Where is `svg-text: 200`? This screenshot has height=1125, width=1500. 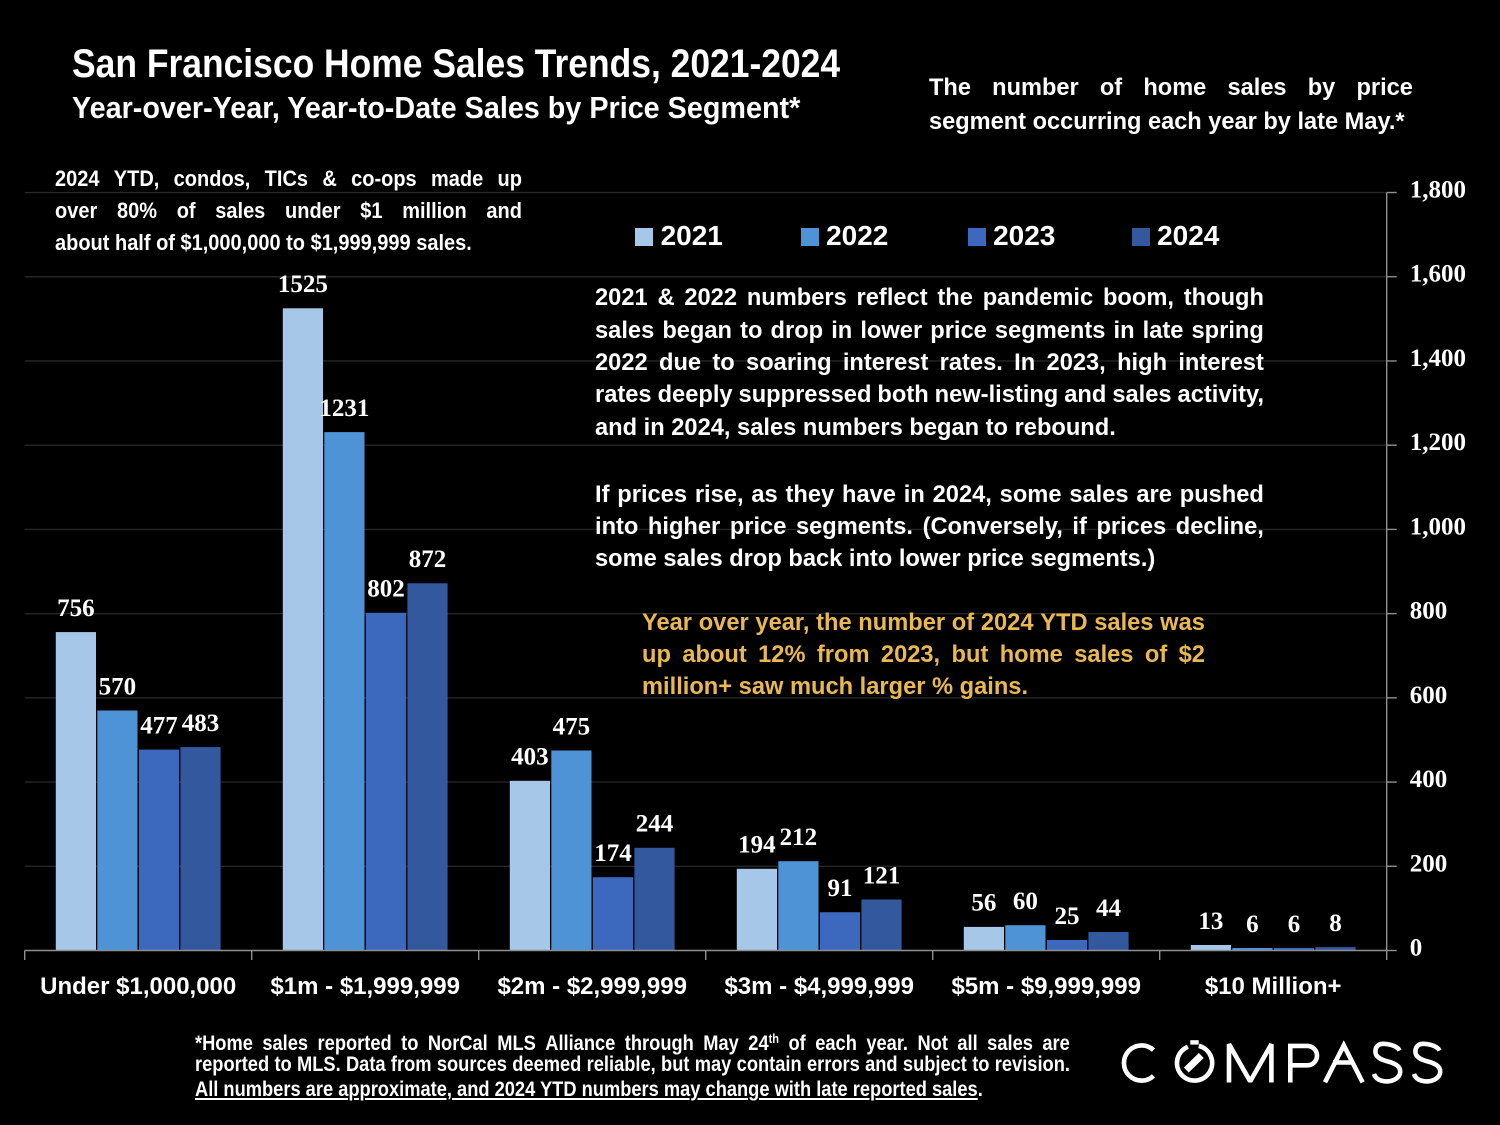 svg-text: 200 is located at coordinates (1429, 863).